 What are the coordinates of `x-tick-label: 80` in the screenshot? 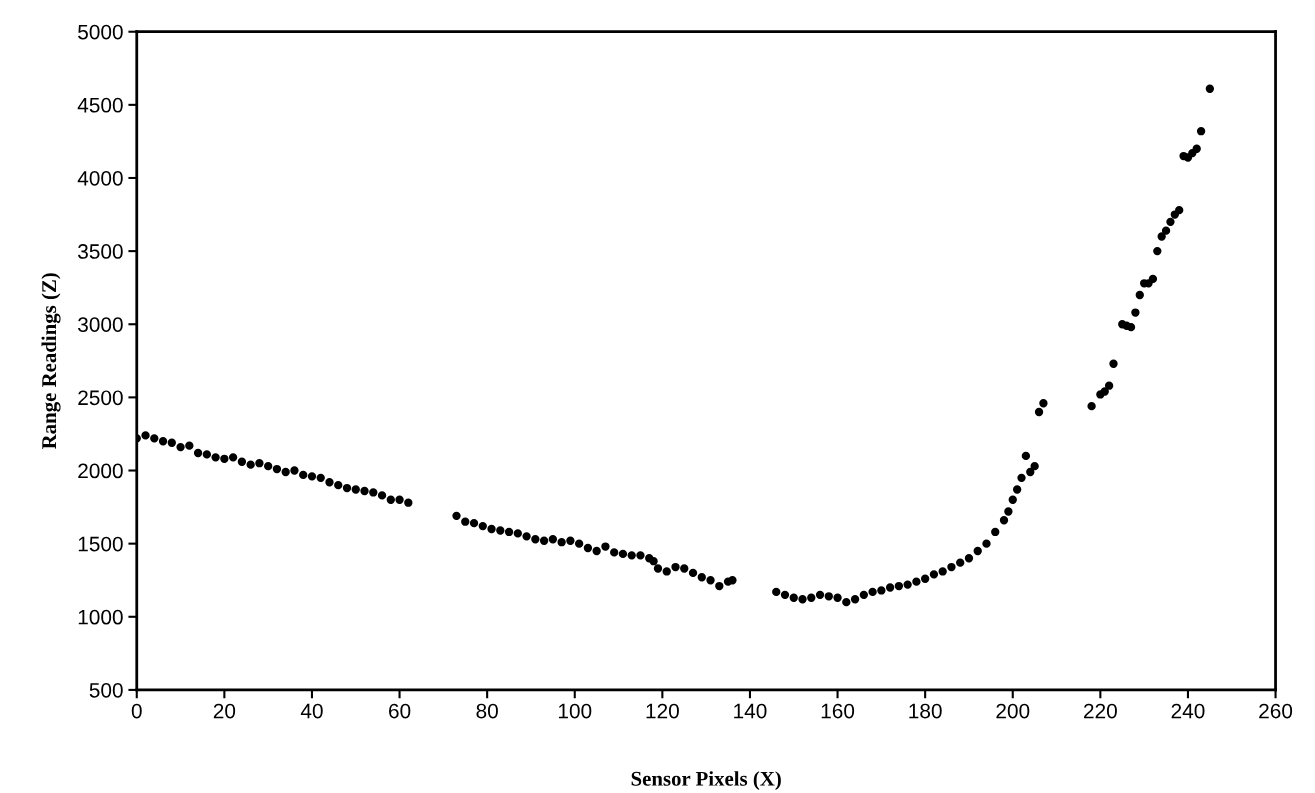 It's located at (487, 711).